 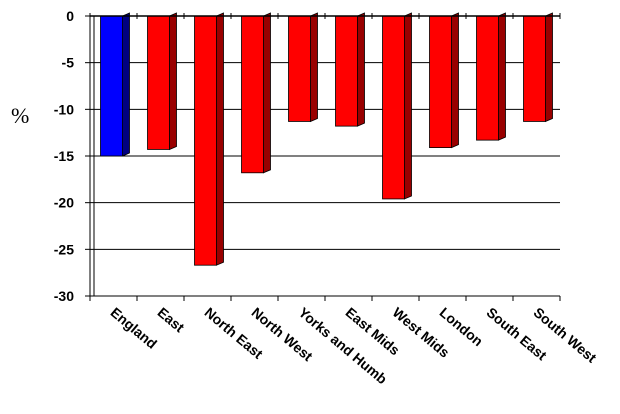 What do you see at coordinates (134, 328) in the screenshot?
I see `x-category-label: England` at bounding box center [134, 328].